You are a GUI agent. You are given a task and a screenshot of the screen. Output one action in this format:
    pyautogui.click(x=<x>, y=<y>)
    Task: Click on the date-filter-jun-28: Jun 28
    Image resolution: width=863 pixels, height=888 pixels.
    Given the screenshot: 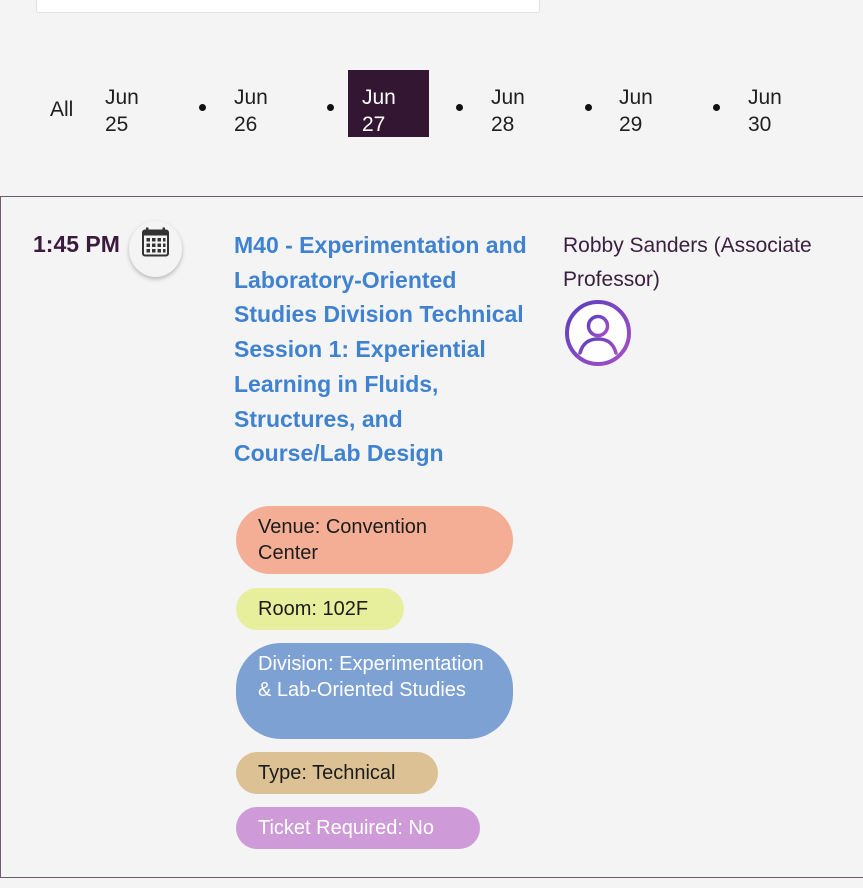 What is the action you would take?
    pyautogui.click(x=508, y=111)
    